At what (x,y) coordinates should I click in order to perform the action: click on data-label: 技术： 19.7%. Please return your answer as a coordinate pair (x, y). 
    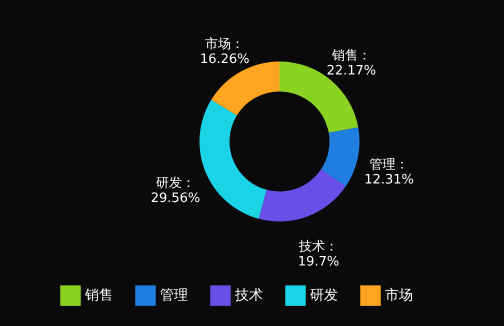
    Looking at the image, I should click on (319, 254).